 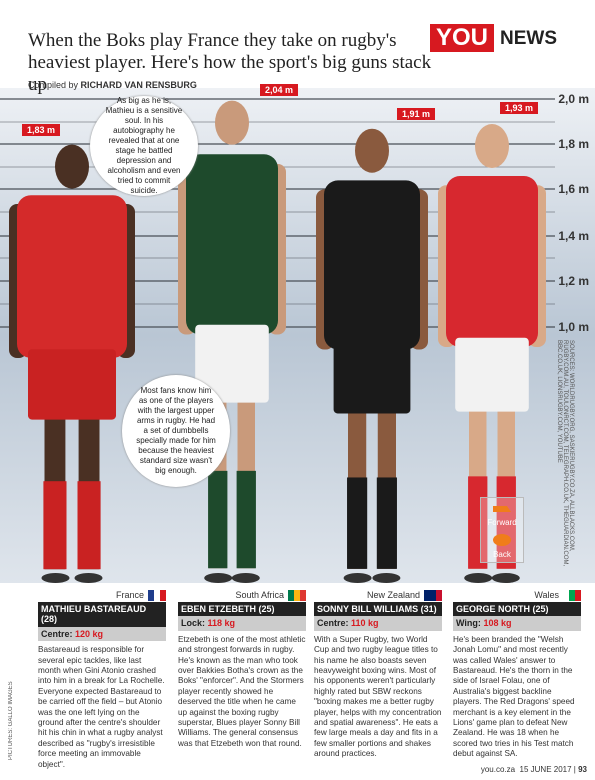 What do you see at coordinates (517, 595) in the screenshot?
I see `country: Wales` at bounding box center [517, 595].